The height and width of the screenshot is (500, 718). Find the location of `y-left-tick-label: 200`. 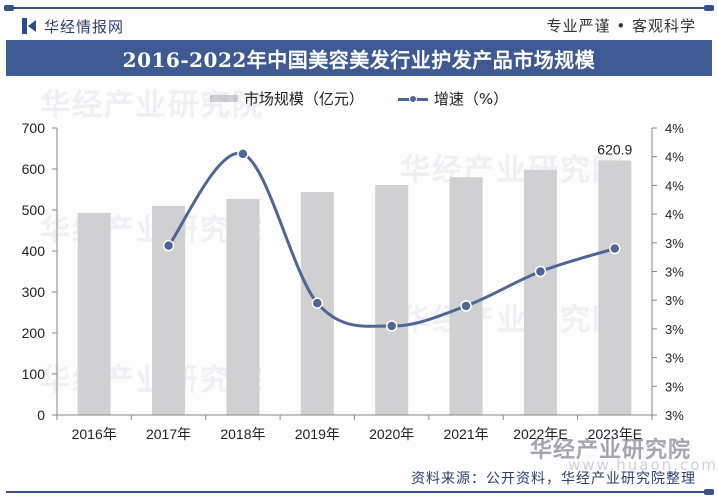

y-left-tick-label: 200 is located at coordinates (34, 333).